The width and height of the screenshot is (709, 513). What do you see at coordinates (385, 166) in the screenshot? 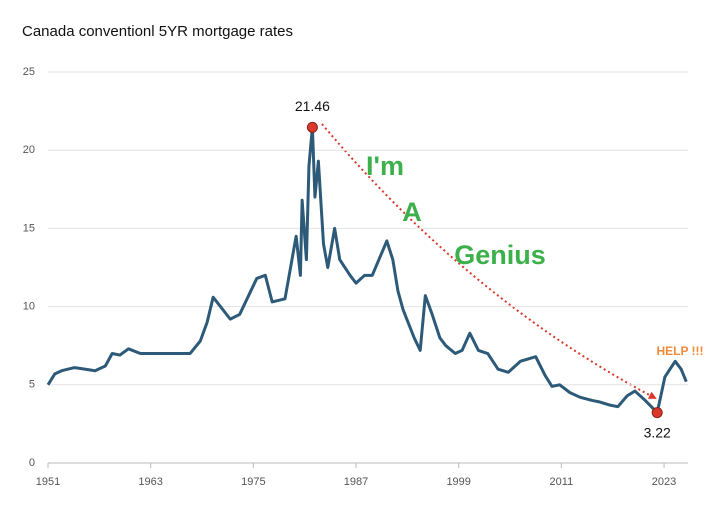
I see `annotation: I'm` at bounding box center [385, 166].